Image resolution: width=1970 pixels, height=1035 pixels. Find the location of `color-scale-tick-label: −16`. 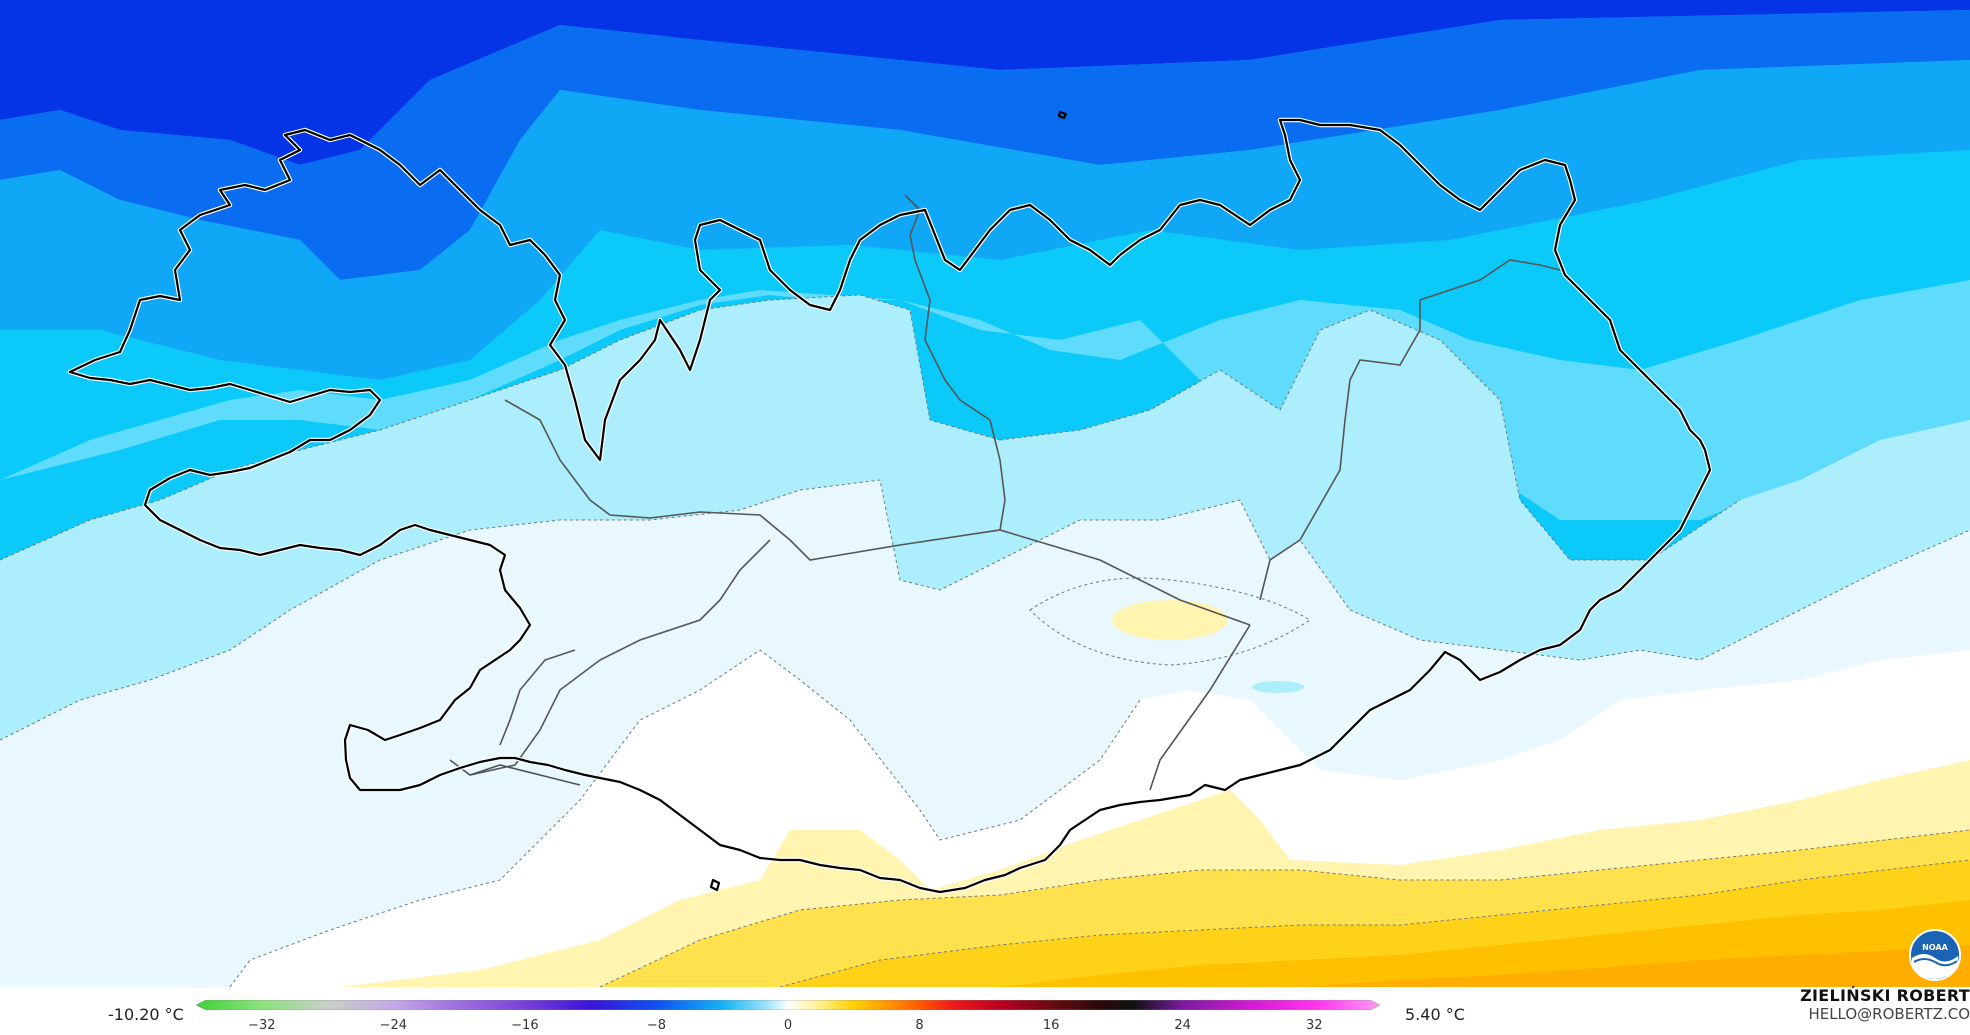

color-scale-tick-label: −16 is located at coordinates (525, 1025).